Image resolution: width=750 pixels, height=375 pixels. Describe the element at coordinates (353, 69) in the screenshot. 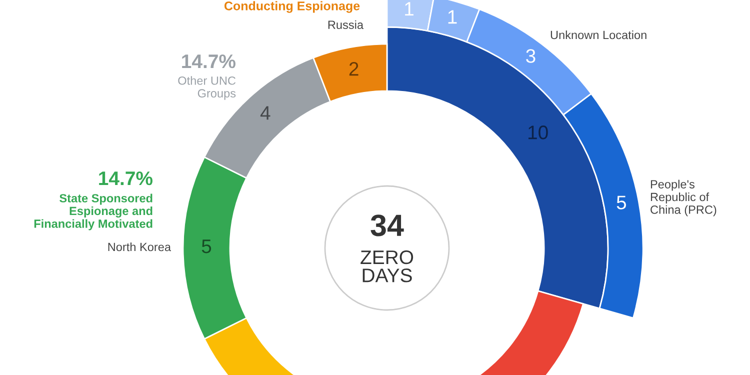

I see `data-label: 2` at that location.